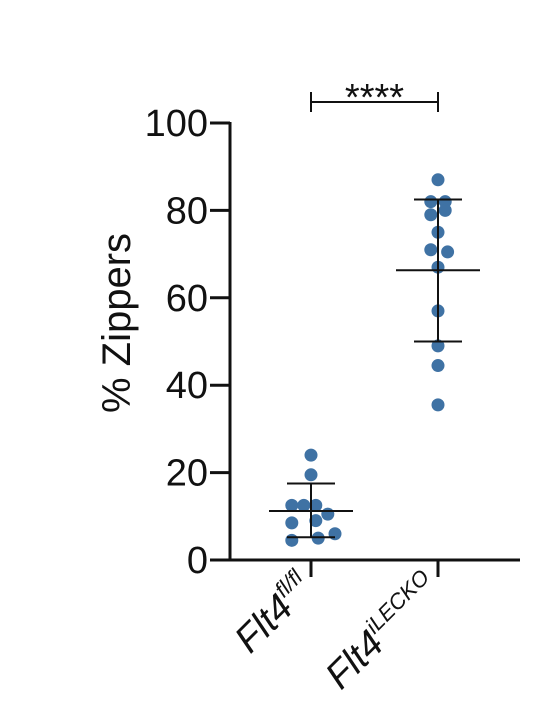 This screenshot has width=547, height=717. Describe the element at coordinates (374, 98) in the screenshot. I see `significance-label: ****` at that location.